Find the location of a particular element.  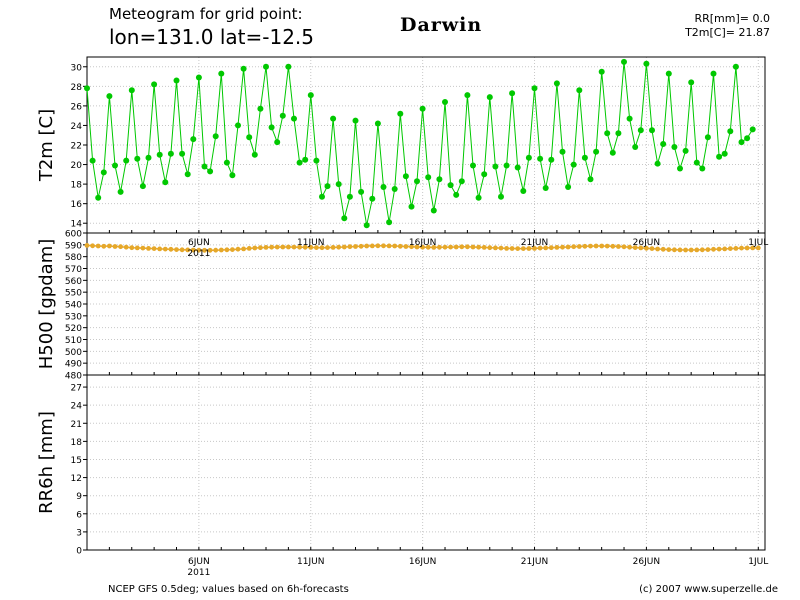

lower-x-tick-label: 16JUN is located at coordinates (422, 562).